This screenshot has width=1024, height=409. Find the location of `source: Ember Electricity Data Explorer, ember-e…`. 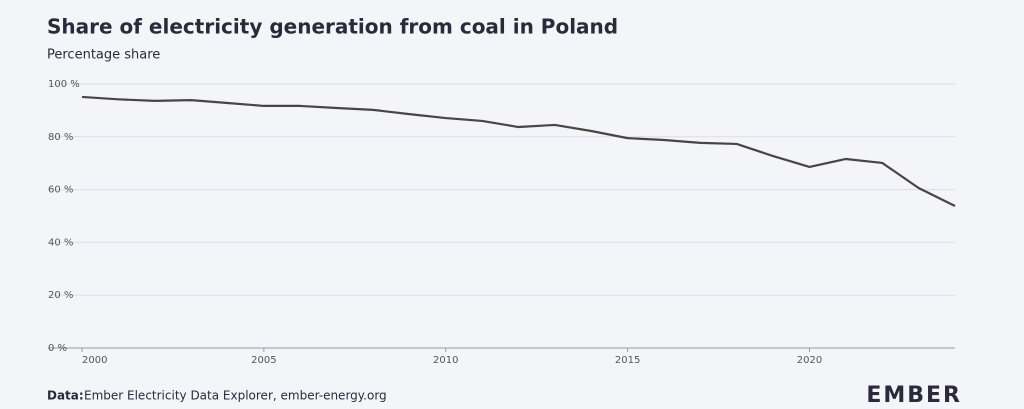

source: Ember Electricity Data Explorer, ember-e… is located at coordinates (235, 396).